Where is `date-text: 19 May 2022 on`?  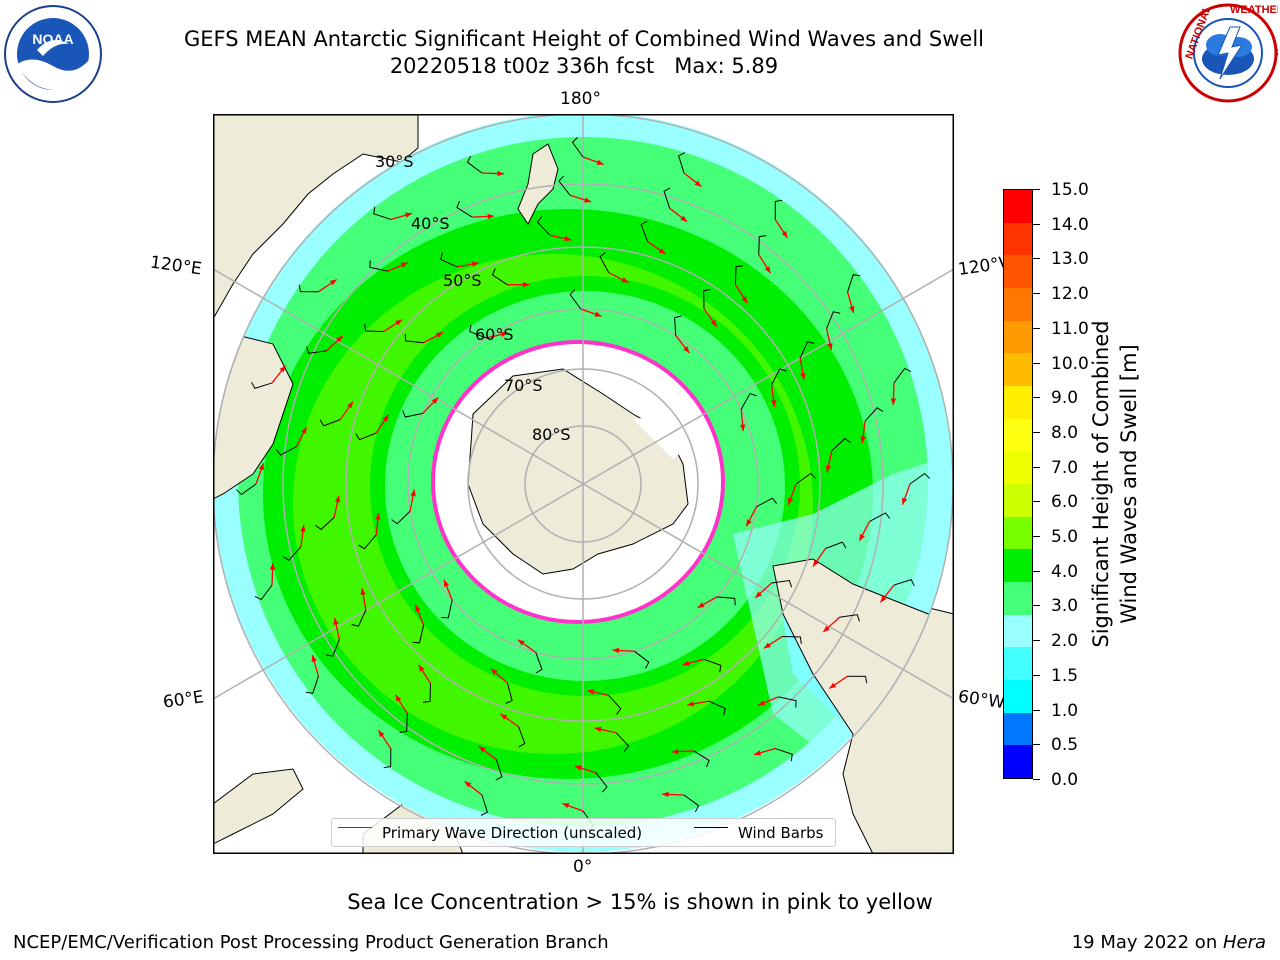
date-text: 19 May 2022 on is located at coordinates (1147, 942).